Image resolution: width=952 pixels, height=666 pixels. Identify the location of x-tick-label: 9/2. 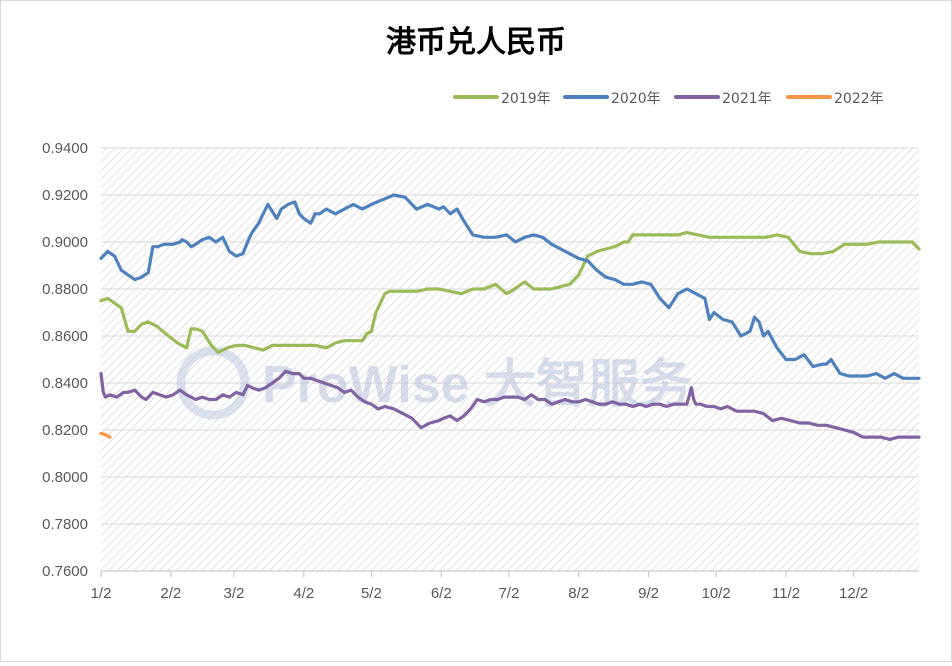
(648, 593).